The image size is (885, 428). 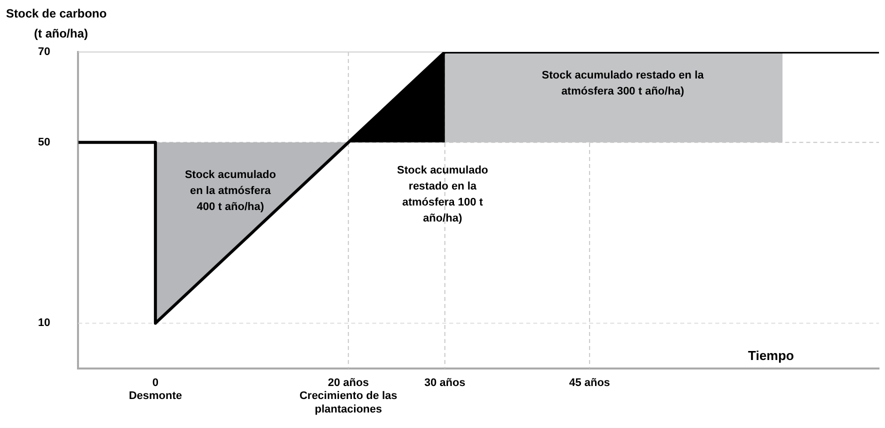 What do you see at coordinates (623, 84) in the screenshot?
I see `annotation: Stock acumulado restado en la atmósfera 300 t año/ha)` at bounding box center [623, 84].